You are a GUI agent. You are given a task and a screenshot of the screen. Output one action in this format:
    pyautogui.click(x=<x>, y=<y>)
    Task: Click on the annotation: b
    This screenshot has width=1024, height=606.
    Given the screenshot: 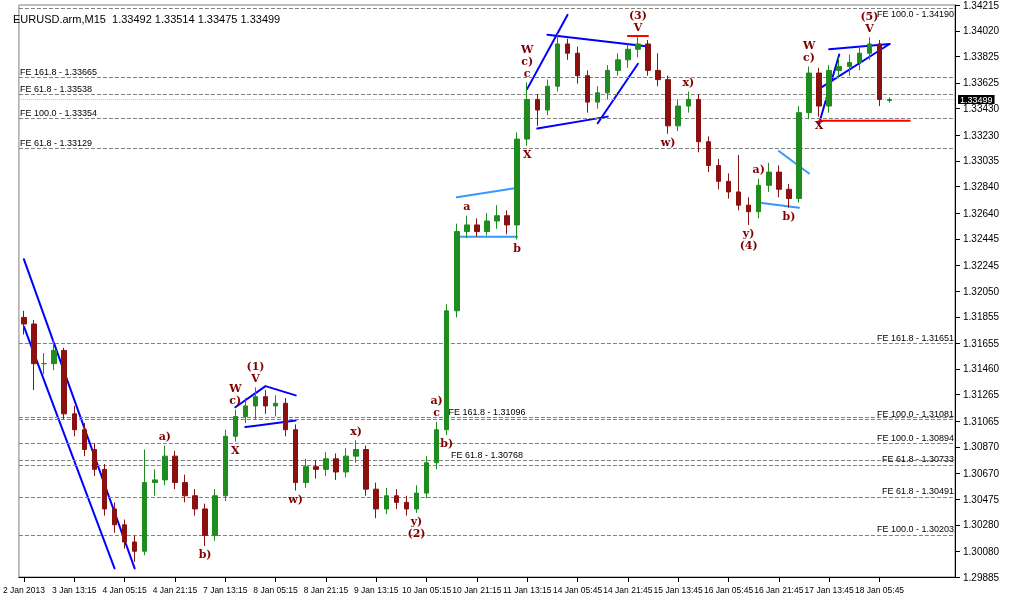 What is the action you would take?
    pyautogui.click(x=517, y=248)
    